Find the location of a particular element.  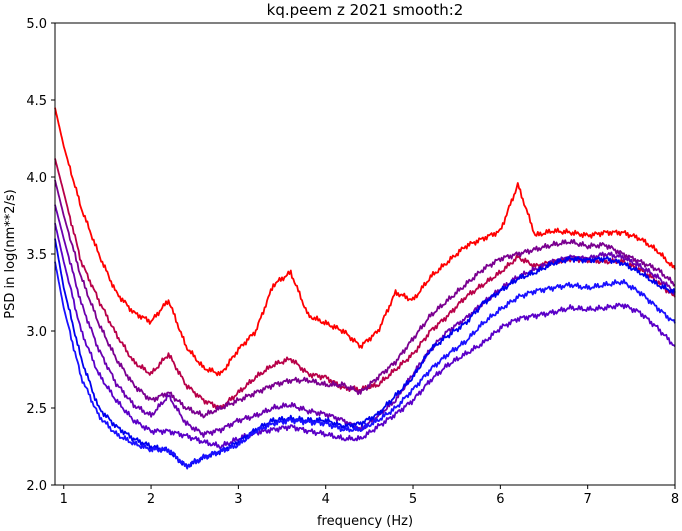

x-axis: 1 2 3 4 5 6 7 8 is located at coordinates (369, 496).